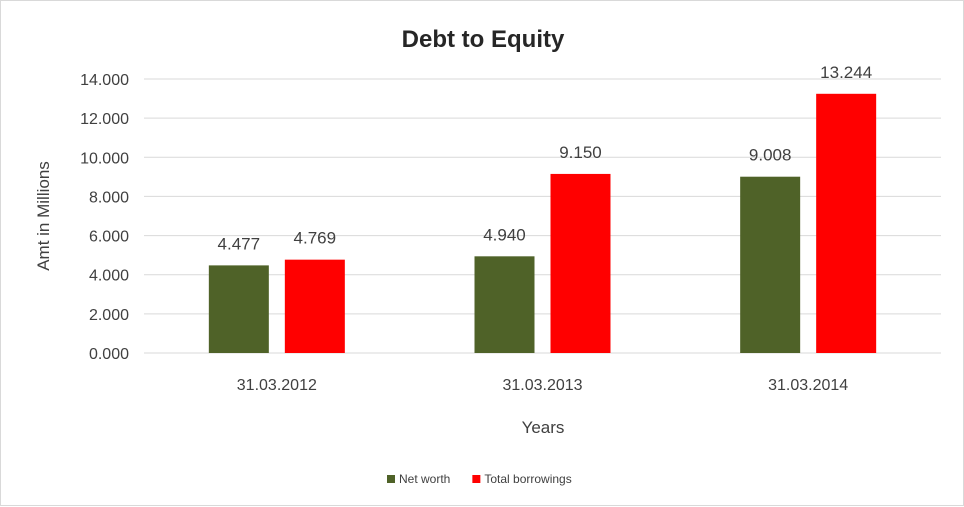 The height and width of the screenshot is (507, 964). Describe the element at coordinates (104, 158) in the screenshot. I see `y-tick-label: 10.000` at that location.